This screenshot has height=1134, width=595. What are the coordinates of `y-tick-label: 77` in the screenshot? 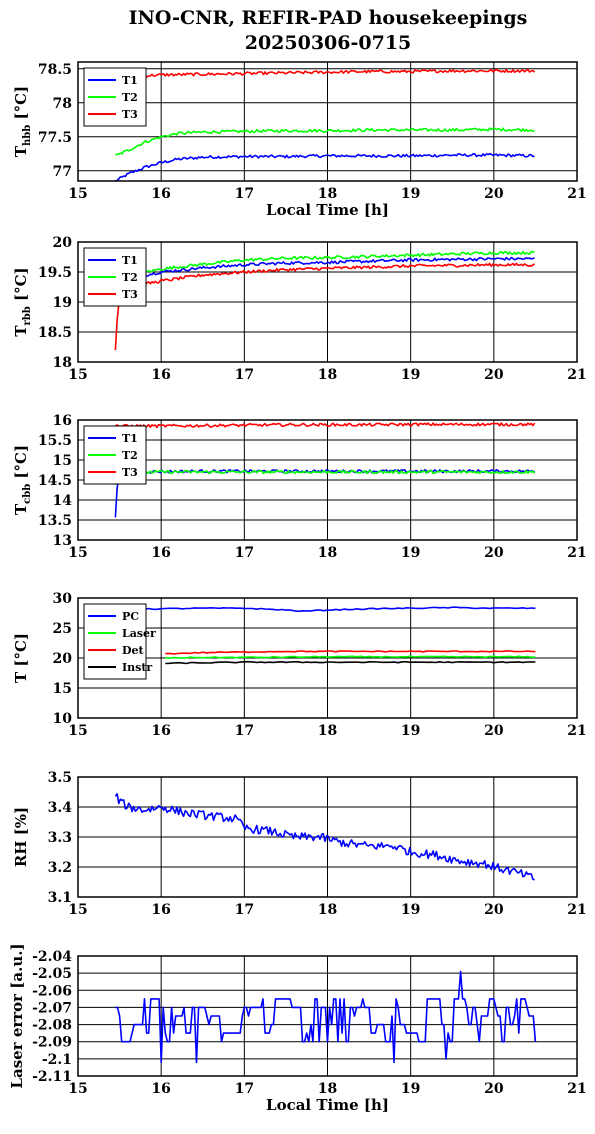 It's located at (62, 172).